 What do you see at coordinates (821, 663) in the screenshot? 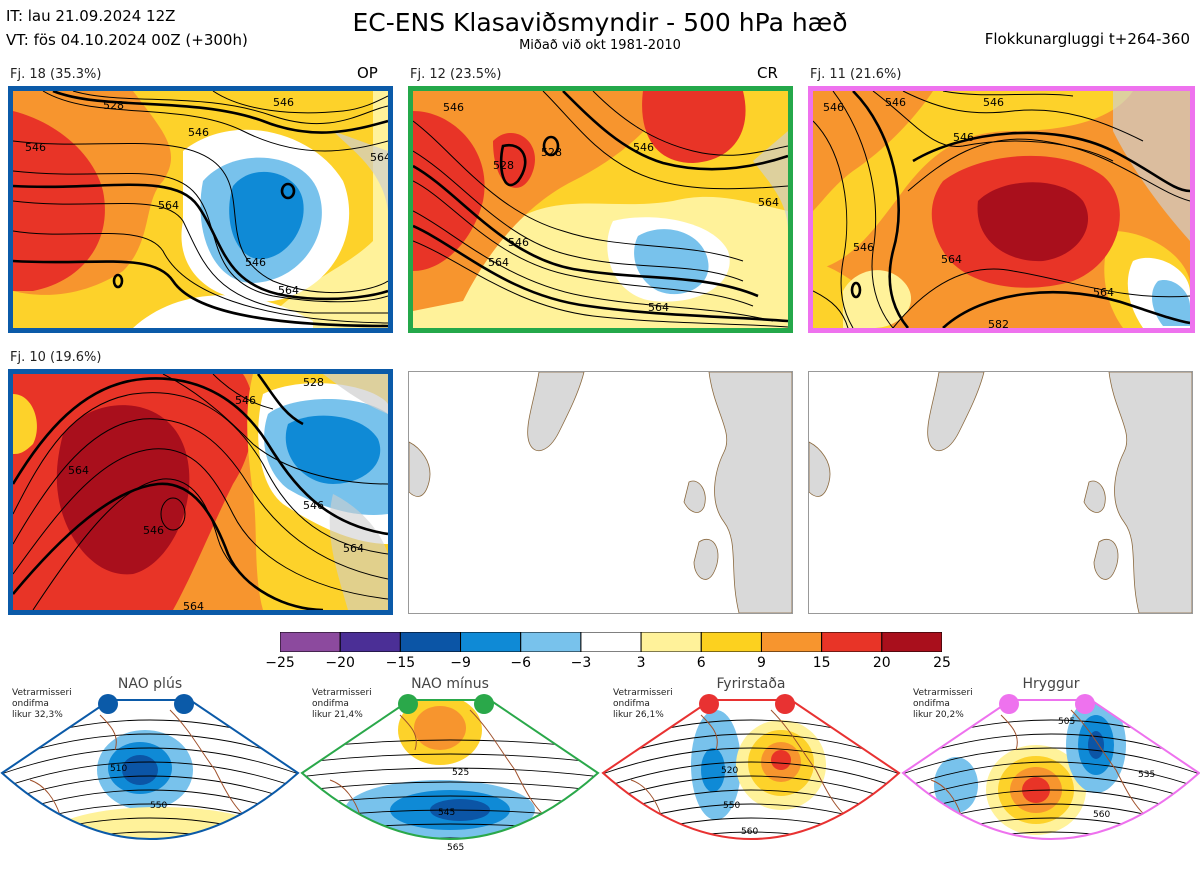
I see `colorbar-tick-label: 15` at bounding box center [821, 663].